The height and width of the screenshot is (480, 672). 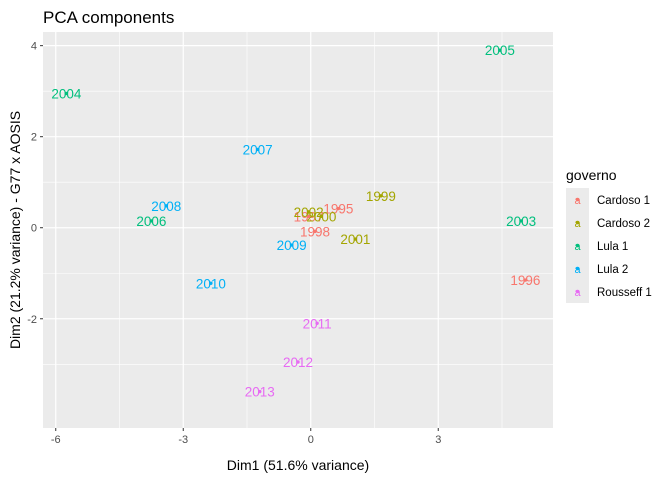 What do you see at coordinates (34, 47) in the screenshot?
I see `y-tick-label: 4` at bounding box center [34, 47].